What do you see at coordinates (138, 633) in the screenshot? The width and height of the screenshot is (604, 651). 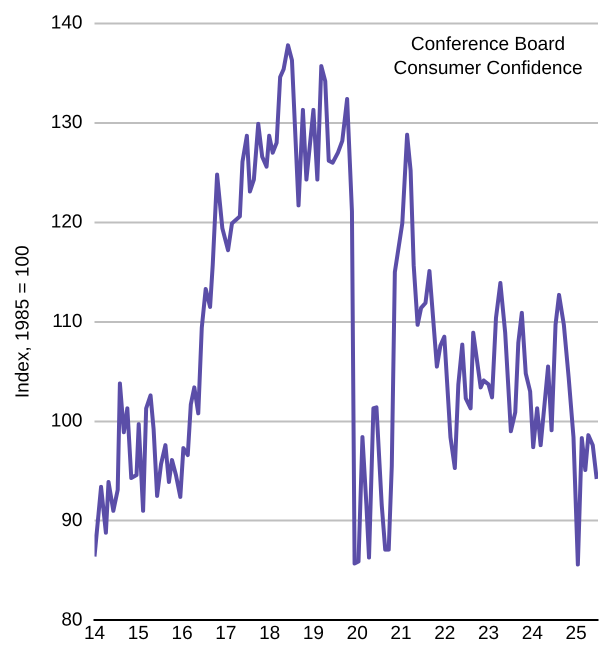 I see `x-tick-label: 15` at bounding box center [138, 633].